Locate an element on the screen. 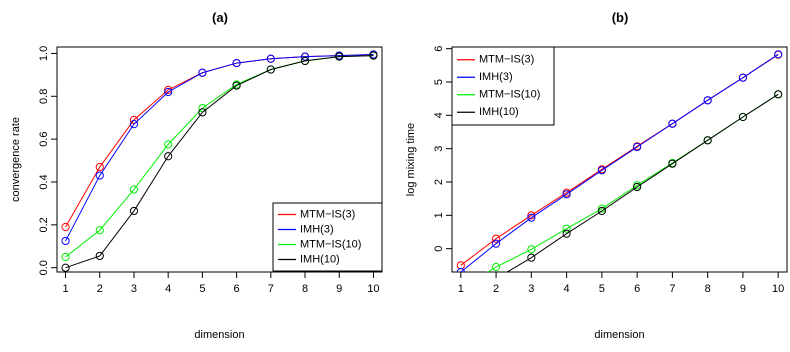  y-tick-label: 5 is located at coordinates (439, 82).